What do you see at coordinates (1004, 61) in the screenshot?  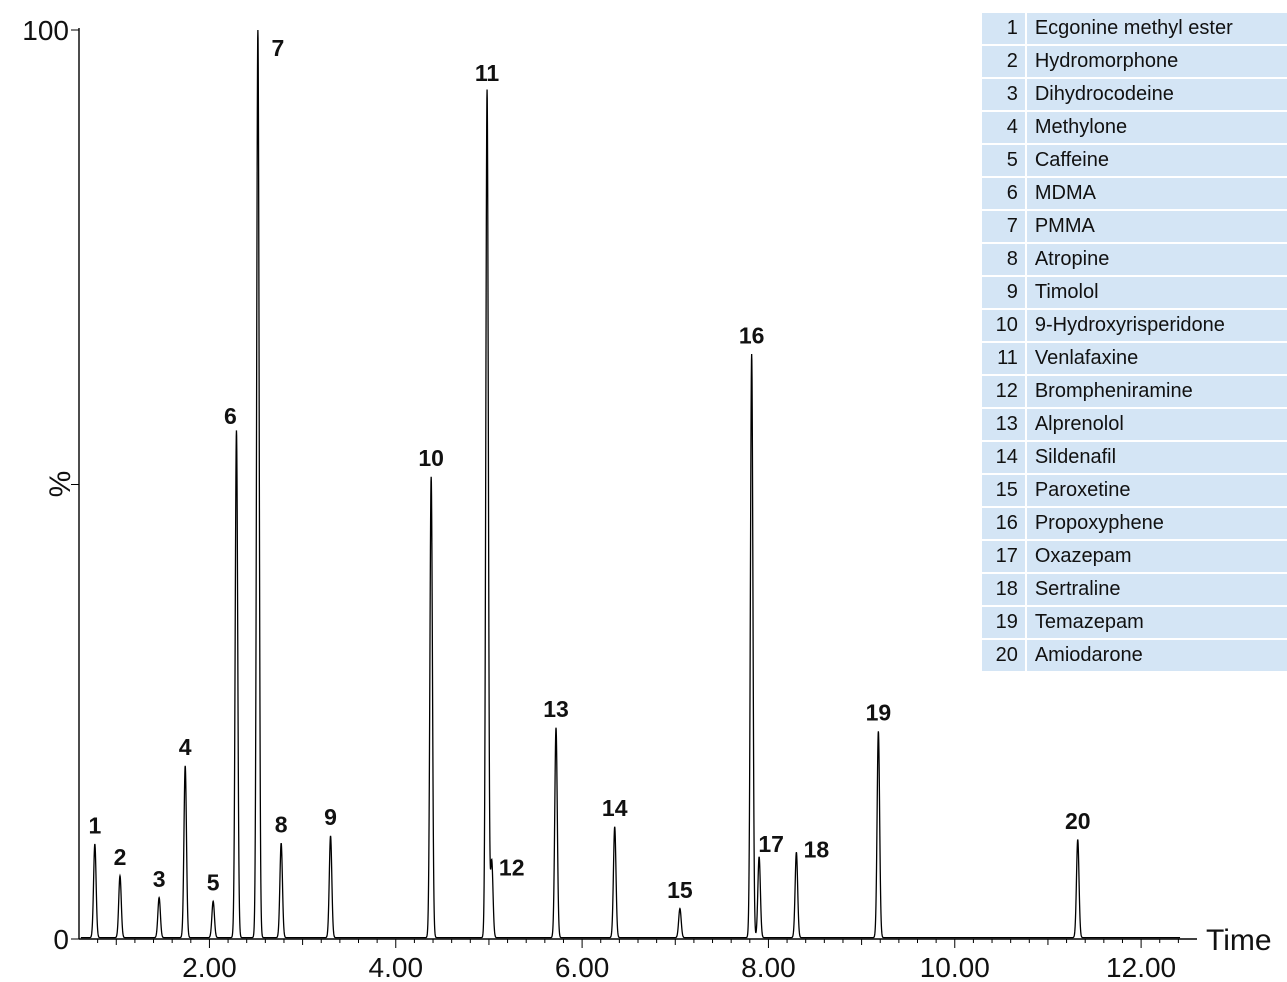 I see `legend-number: 2` at bounding box center [1004, 61].